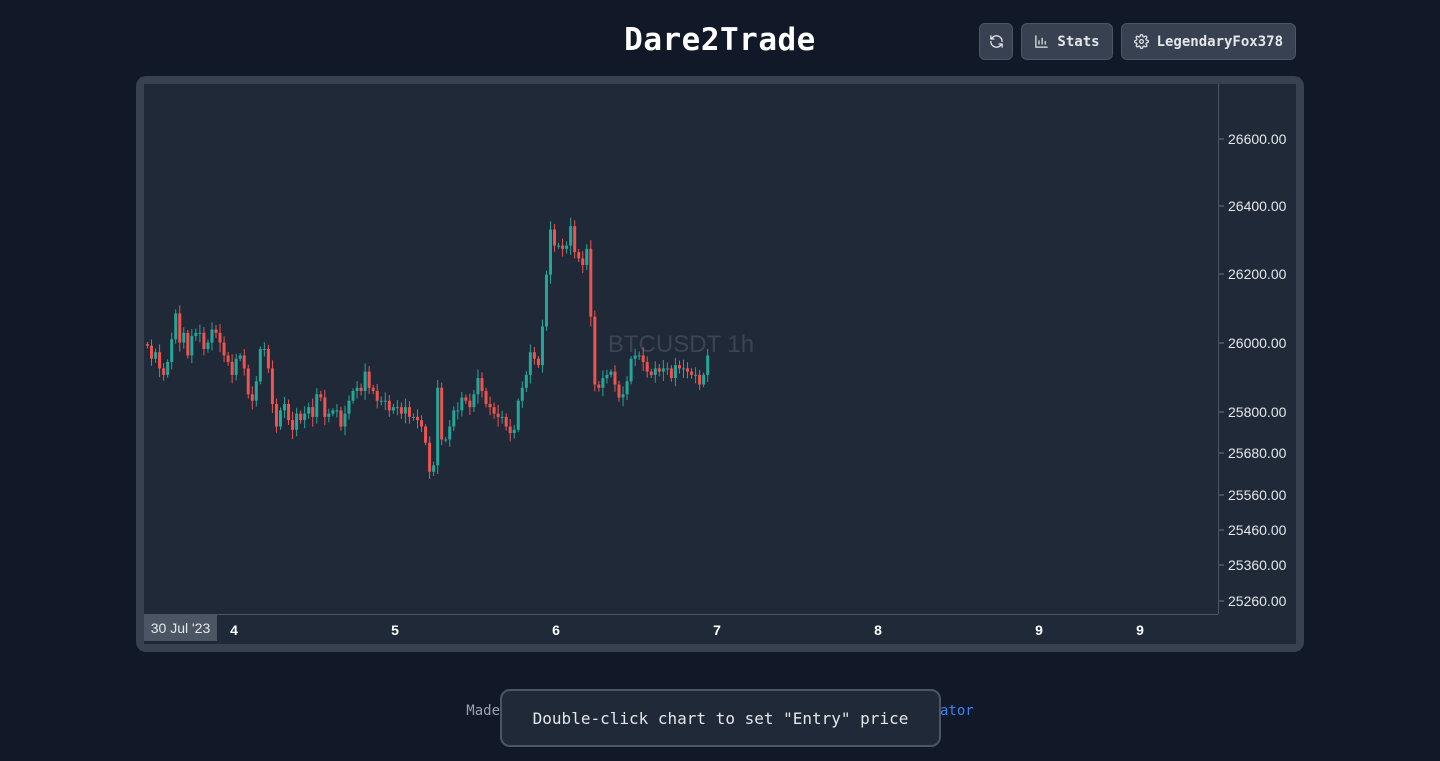  What do you see at coordinates (1067, 41) in the screenshot?
I see `stats-button: Stats` at bounding box center [1067, 41].